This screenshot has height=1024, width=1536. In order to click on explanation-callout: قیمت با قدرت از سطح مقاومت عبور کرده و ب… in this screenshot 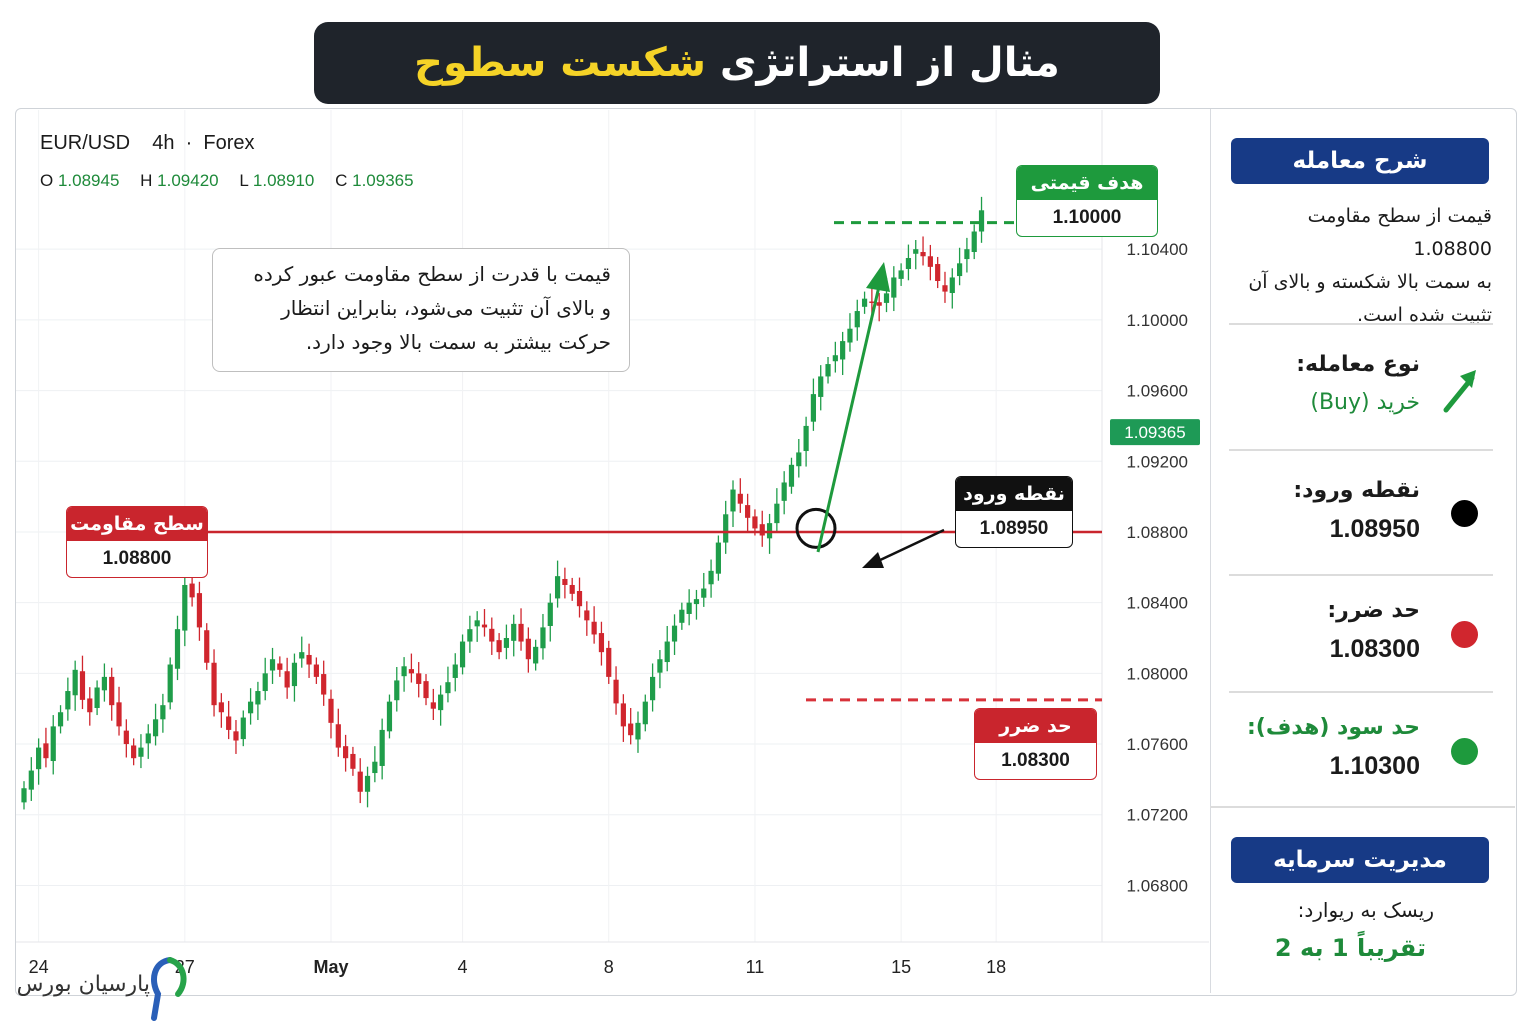, I will do `click(421, 310)`.